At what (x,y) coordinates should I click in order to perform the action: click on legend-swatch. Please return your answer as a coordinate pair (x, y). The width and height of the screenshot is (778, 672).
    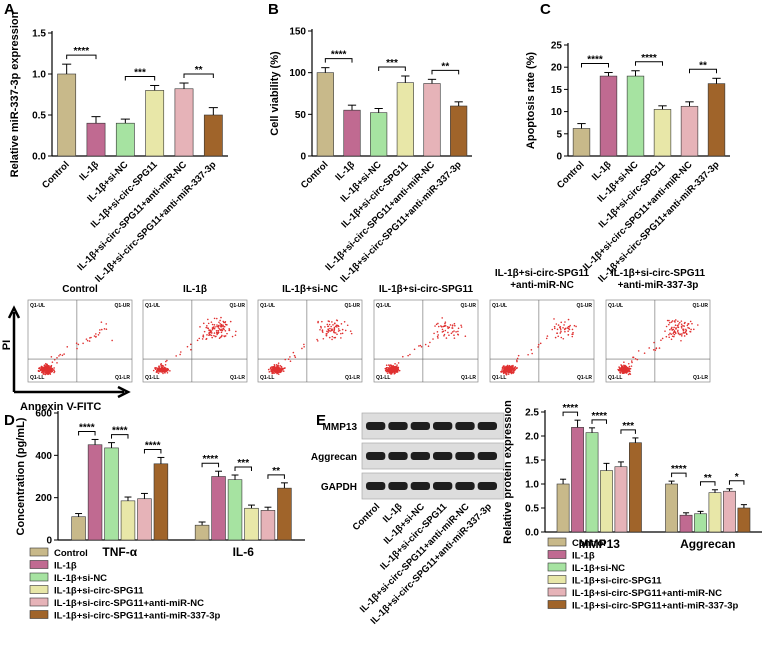
    Looking at the image, I should click on (39, 552).